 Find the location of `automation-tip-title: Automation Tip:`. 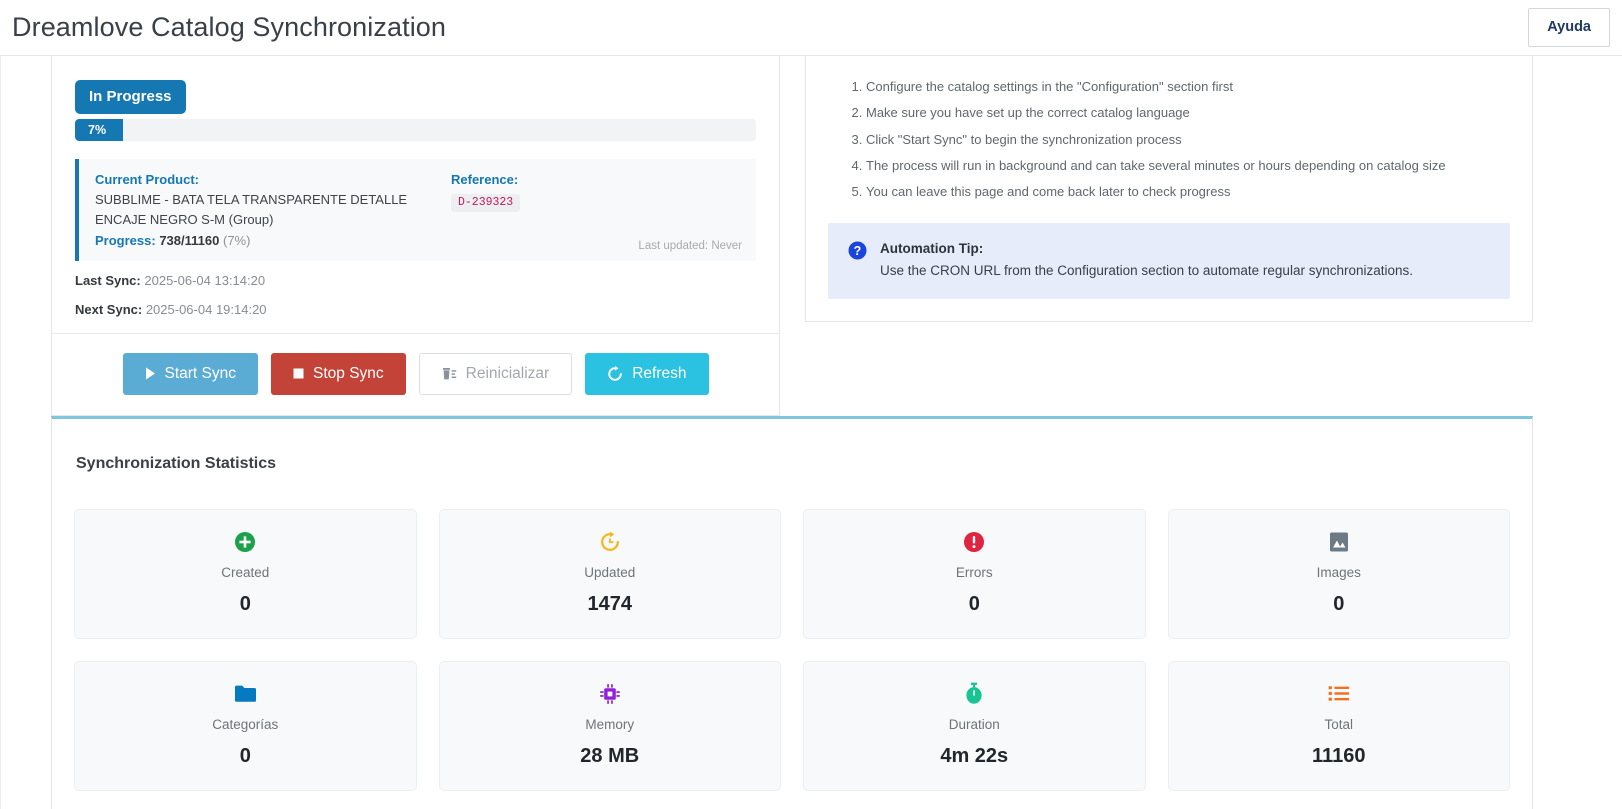

automation-tip-title: Automation Tip: is located at coordinates (932, 249).